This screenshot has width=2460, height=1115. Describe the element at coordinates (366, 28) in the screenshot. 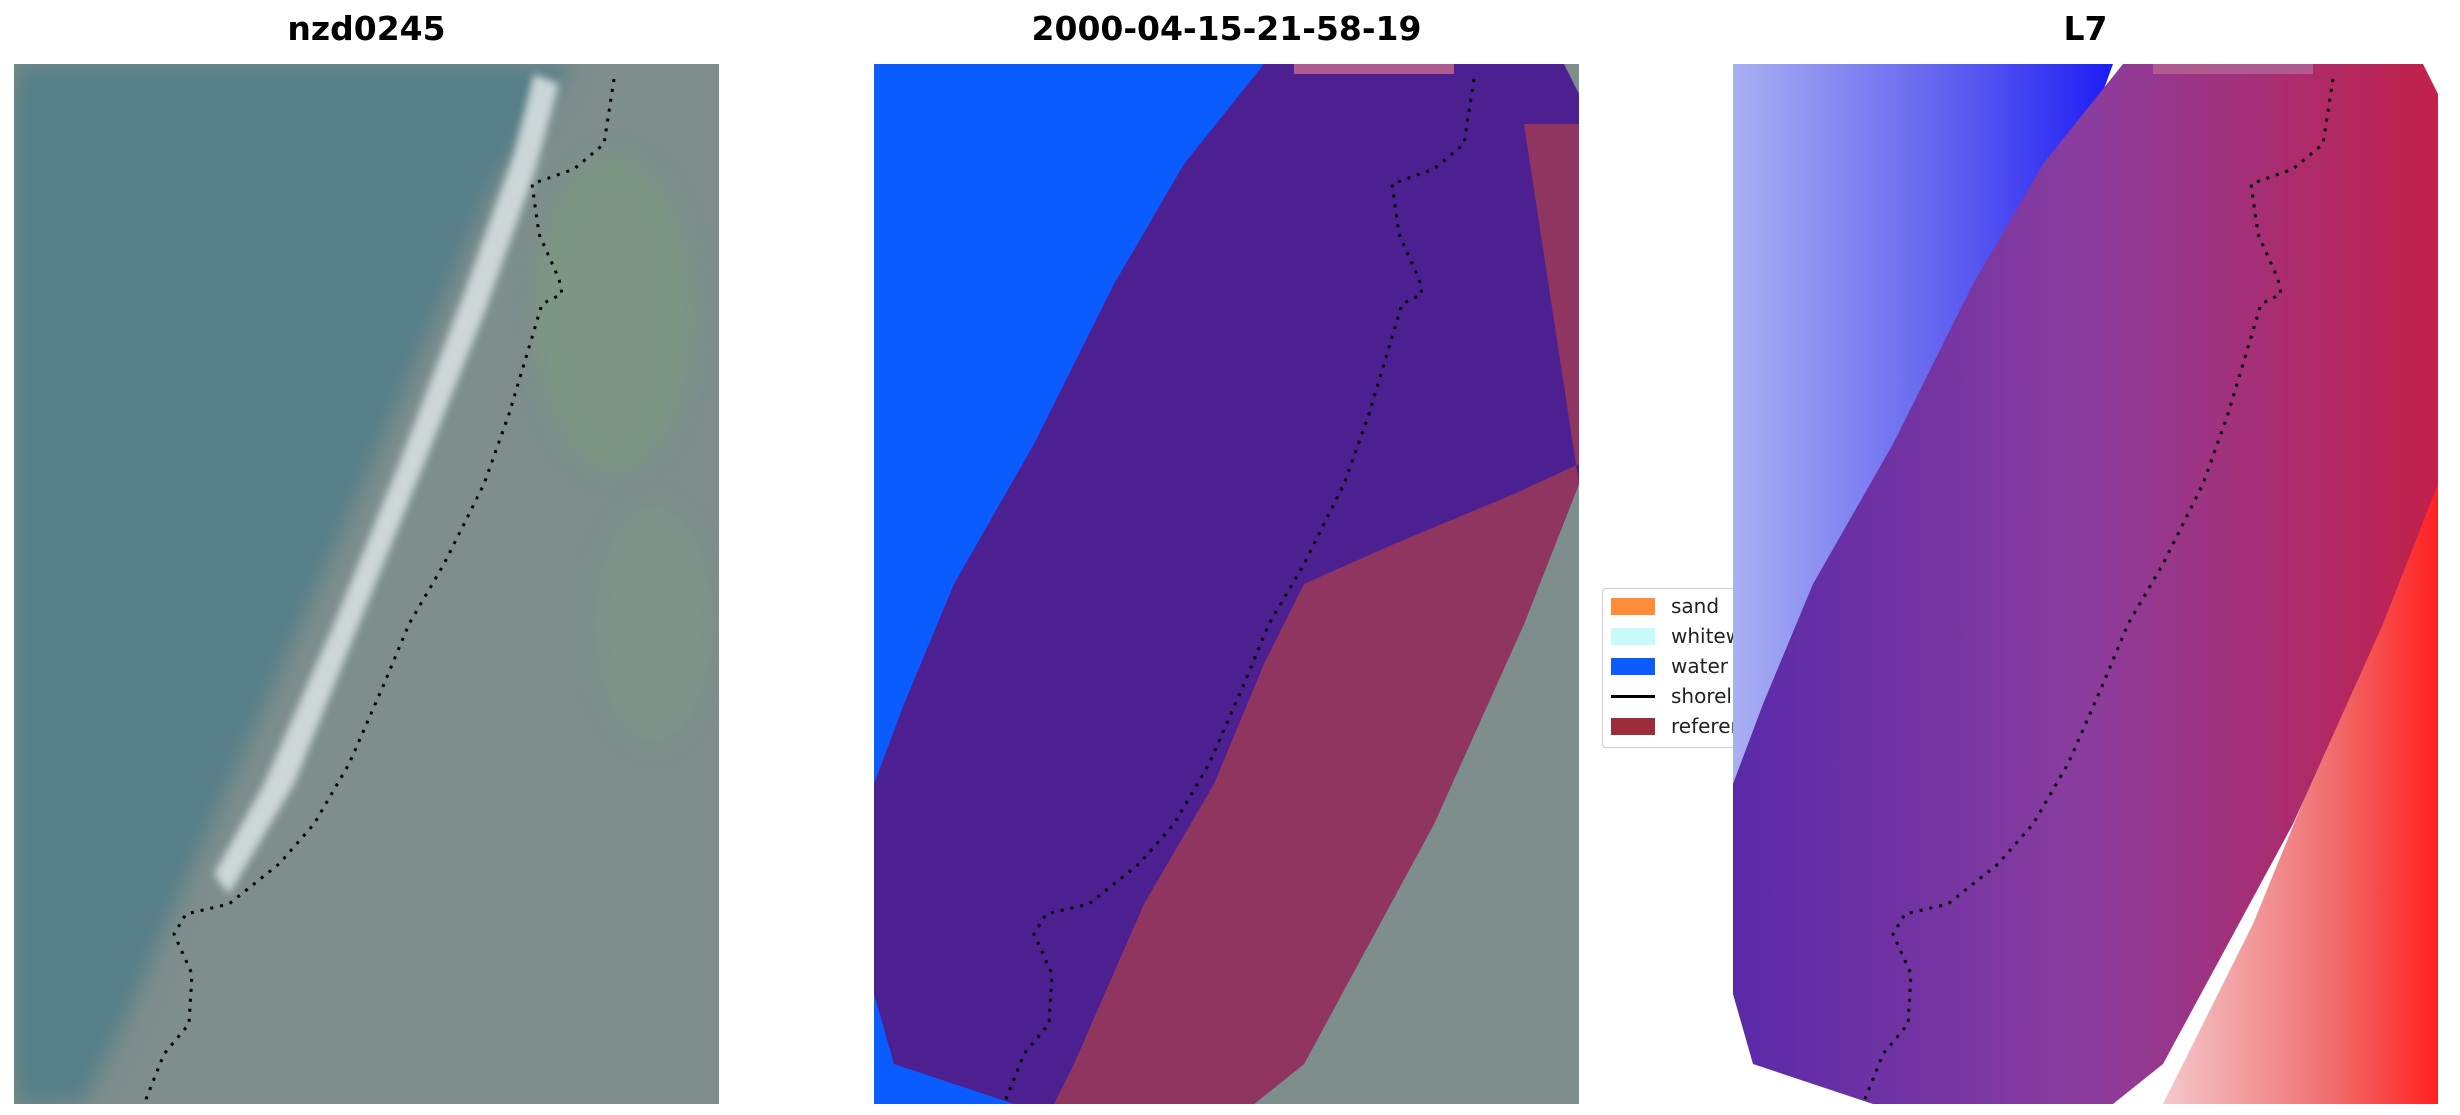

I see `panel-title-image: nzd0245` at that location.